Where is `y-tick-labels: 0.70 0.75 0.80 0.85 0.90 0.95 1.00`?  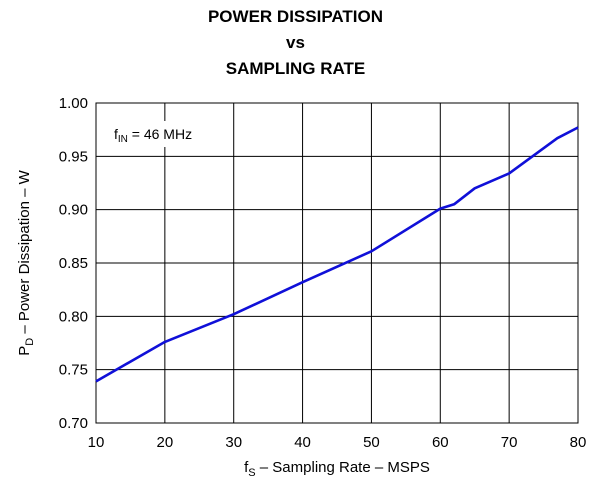
y-tick-labels: 0.70 0.75 0.80 0.85 0.90 0.95 1.00 is located at coordinates (73, 263).